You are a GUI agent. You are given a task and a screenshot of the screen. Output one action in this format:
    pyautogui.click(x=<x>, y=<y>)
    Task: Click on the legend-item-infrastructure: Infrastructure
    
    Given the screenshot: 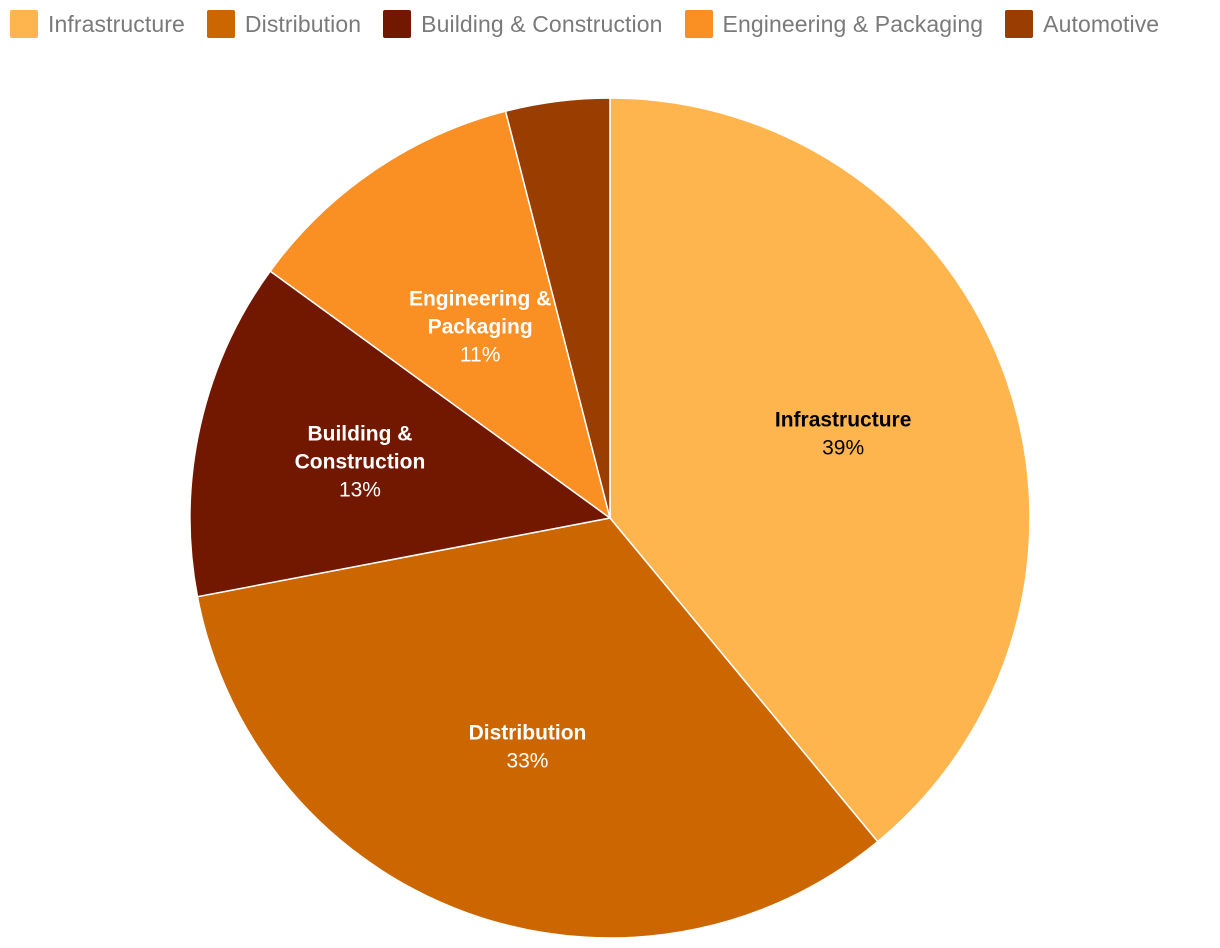 What is the action you would take?
    pyautogui.click(x=97, y=24)
    